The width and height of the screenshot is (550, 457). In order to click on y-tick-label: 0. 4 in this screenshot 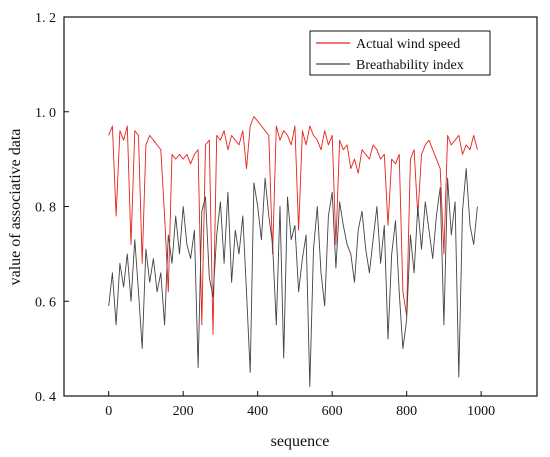, I will do `click(45, 397)`.